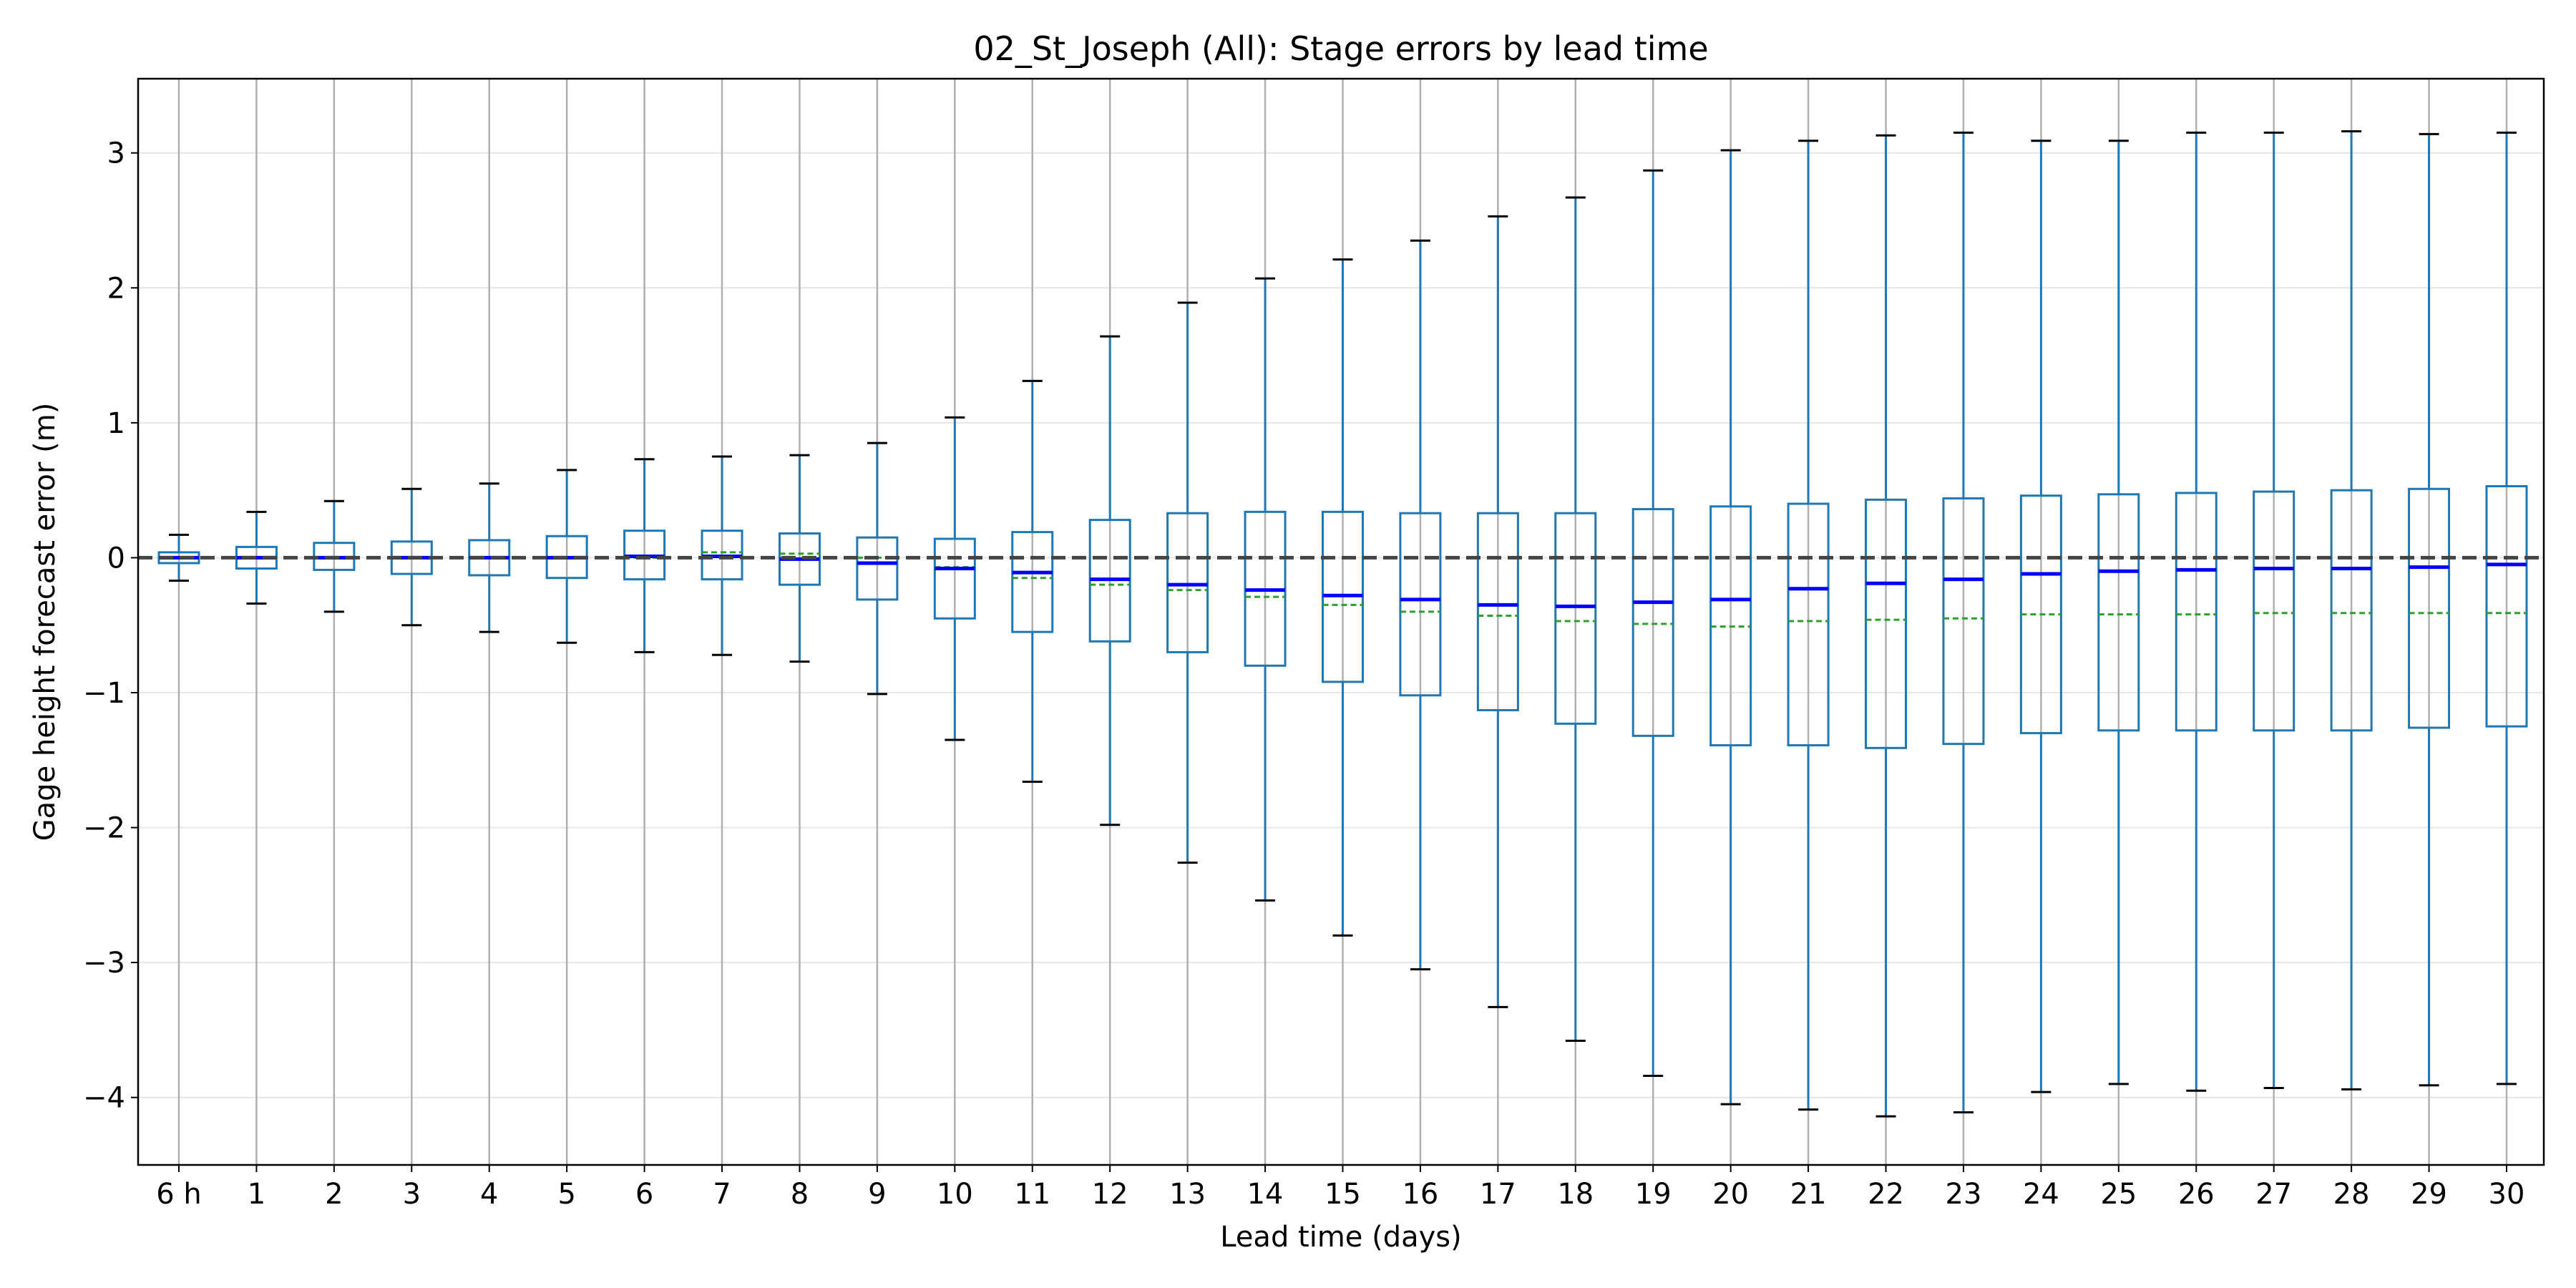 This screenshot has height=1288, width=2576. What do you see at coordinates (334, 1194) in the screenshot?
I see `x-tick-label: 2` at bounding box center [334, 1194].